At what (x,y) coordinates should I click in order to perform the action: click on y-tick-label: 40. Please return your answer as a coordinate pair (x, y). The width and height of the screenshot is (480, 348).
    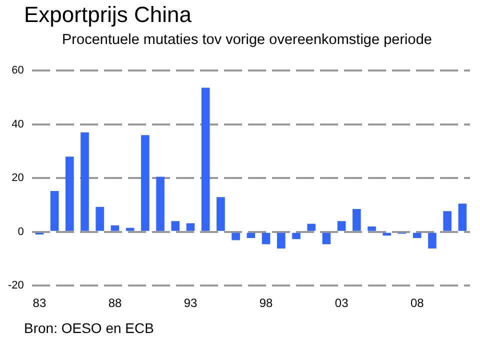
    Looking at the image, I should click on (18, 124).